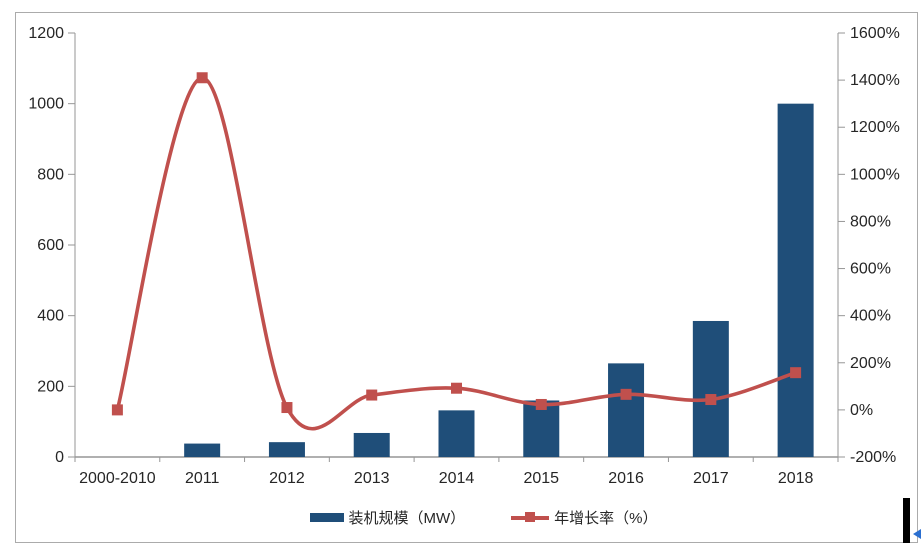 The image size is (924, 558). What do you see at coordinates (870, 363) in the screenshot?
I see `right-axis-tick-label: 200%` at bounding box center [870, 363].